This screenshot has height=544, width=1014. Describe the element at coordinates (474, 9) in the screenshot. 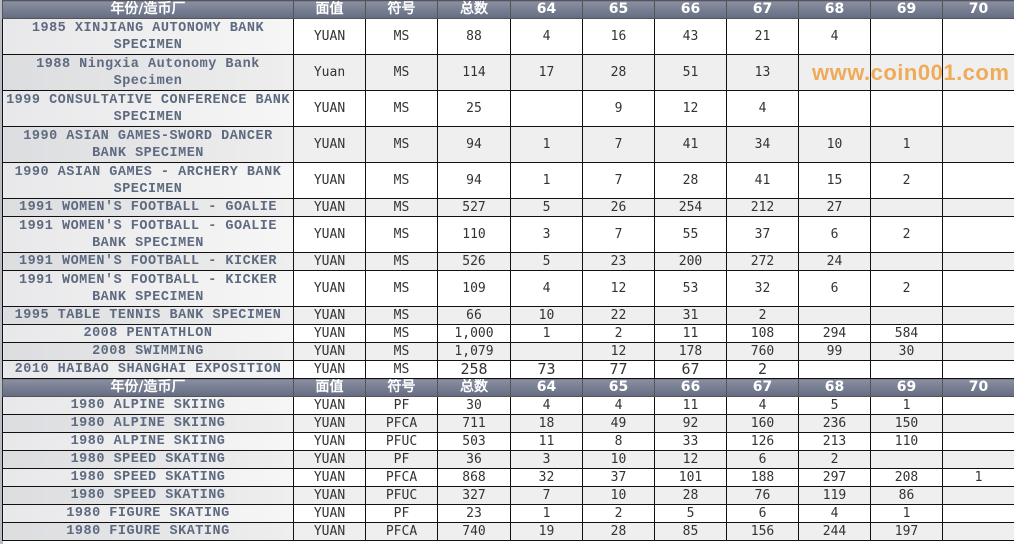

I see `header-total: 总数` at that location.